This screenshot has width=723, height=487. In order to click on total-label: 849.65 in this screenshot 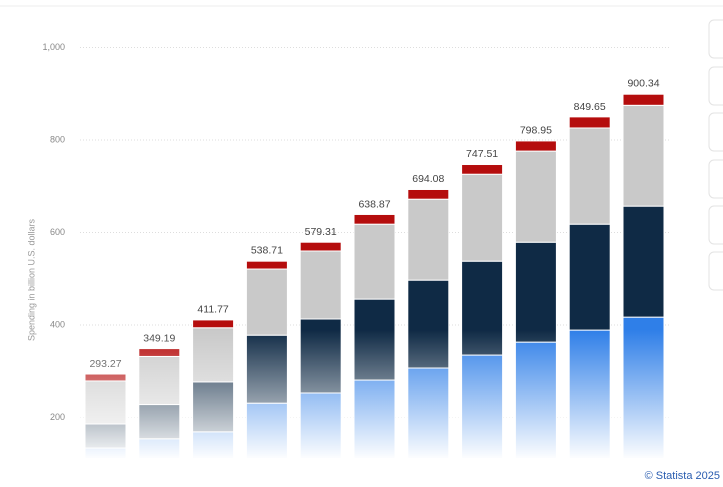, I will do `click(590, 107)`.